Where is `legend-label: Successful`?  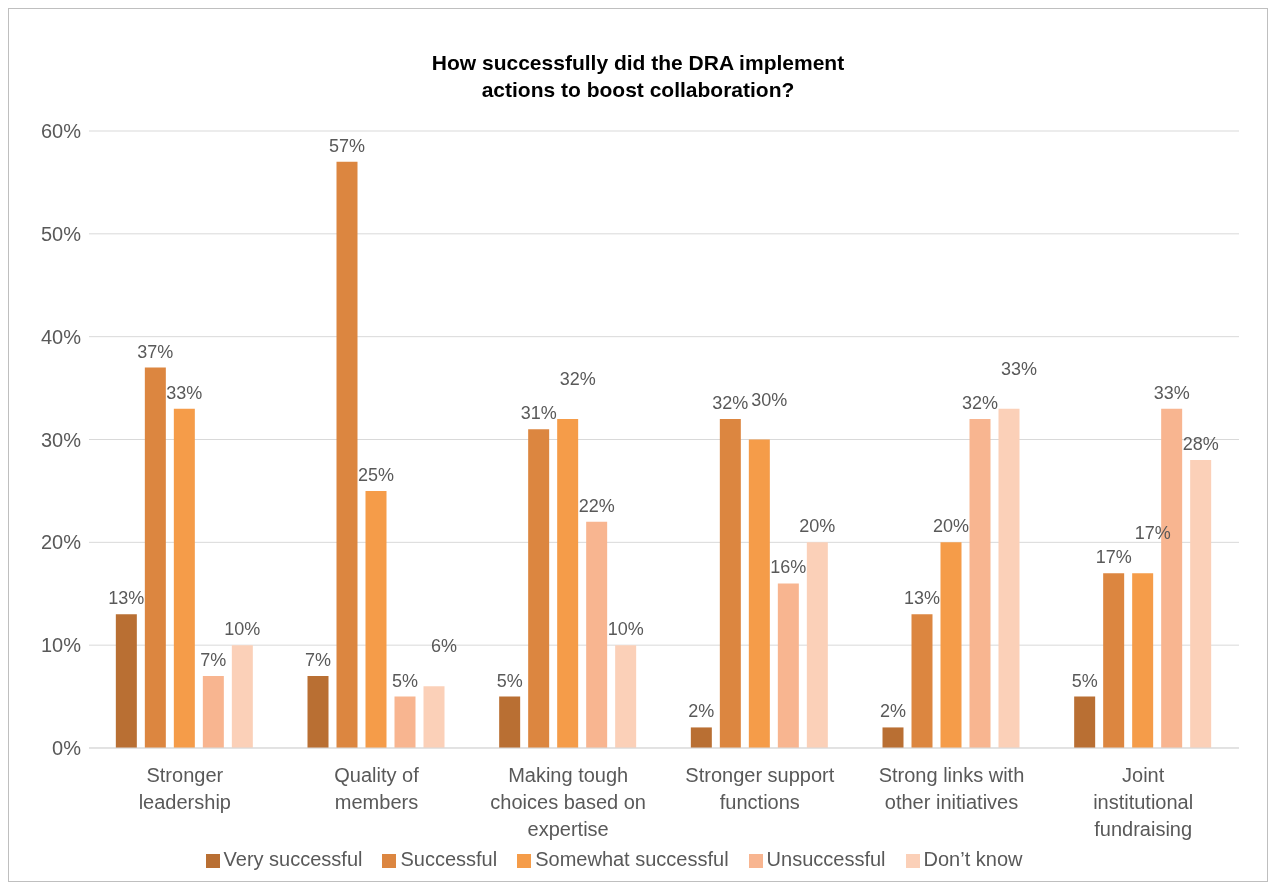 legend-label: Successful is located at coordinates (449, 859).